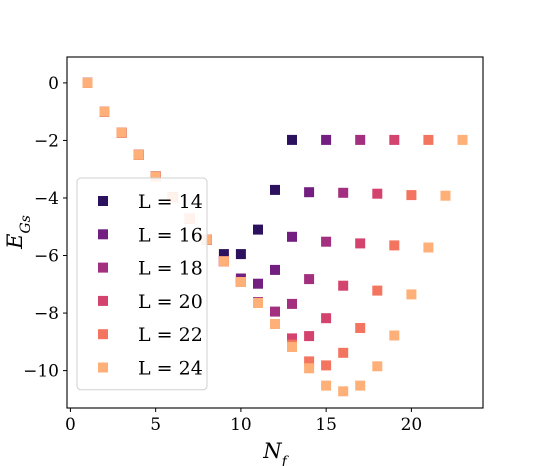  I want to click on legend: L = 14 L = 16 L = 18 L = 20 L = 22 L = 24, so click(142, 284).